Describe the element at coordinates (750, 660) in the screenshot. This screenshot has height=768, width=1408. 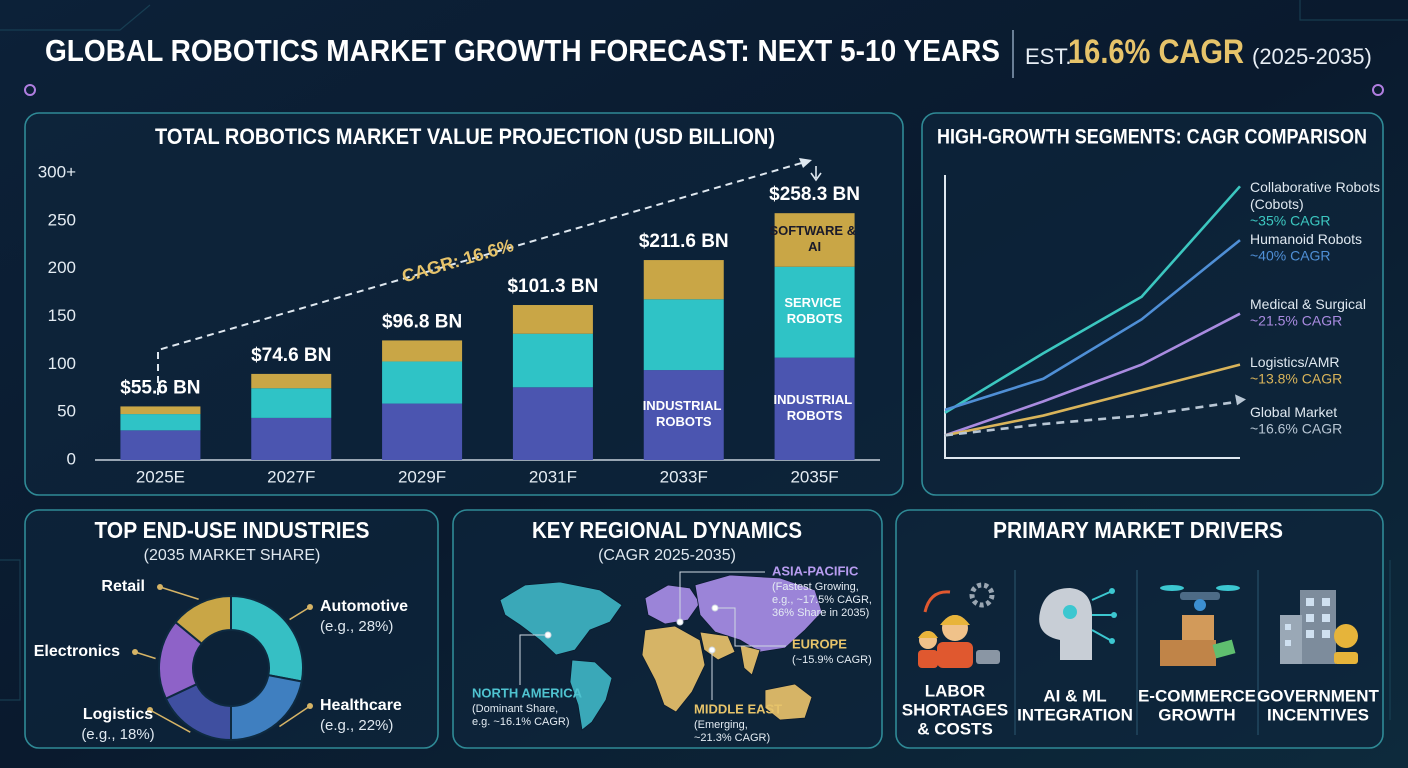
I see `india` at that location.